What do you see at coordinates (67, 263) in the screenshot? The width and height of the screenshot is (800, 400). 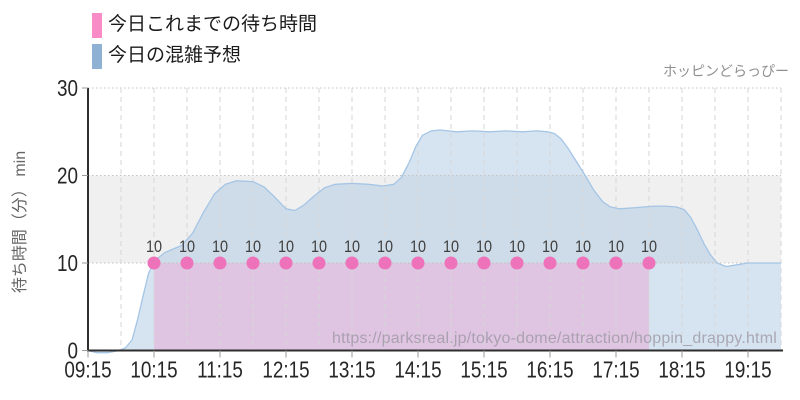 I see `y-tick-label: 10` at bounding box center [67, 263].